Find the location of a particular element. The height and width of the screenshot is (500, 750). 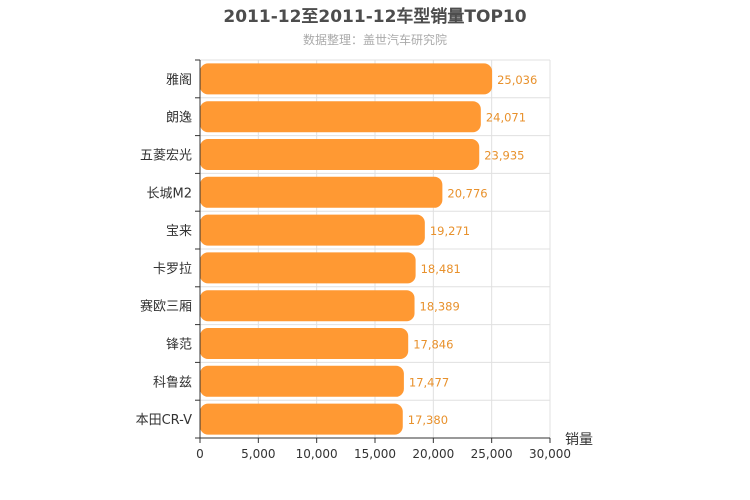

data-label: 23,935 is located at coordinates (504, 156).